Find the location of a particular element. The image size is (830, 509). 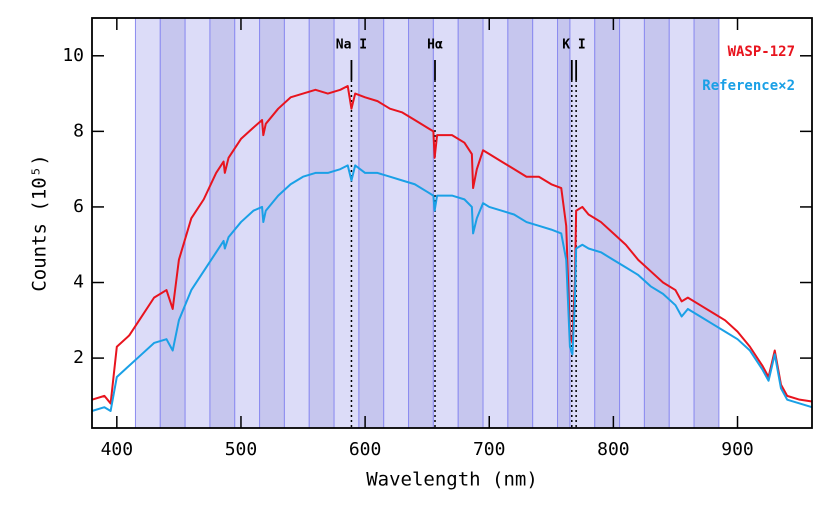

y-tick-label: 10 is located at coordinates (73, 55).